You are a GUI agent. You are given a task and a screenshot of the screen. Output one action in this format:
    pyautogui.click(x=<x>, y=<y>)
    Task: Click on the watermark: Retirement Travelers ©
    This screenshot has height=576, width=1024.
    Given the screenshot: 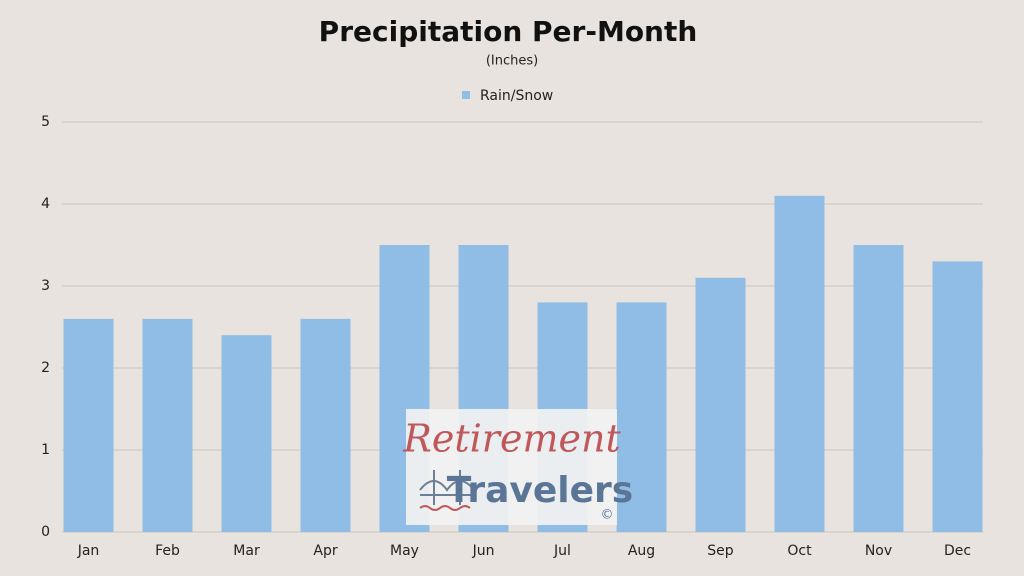 What is the action you would take?
    pyautogui.click(x=517, y=467)
    